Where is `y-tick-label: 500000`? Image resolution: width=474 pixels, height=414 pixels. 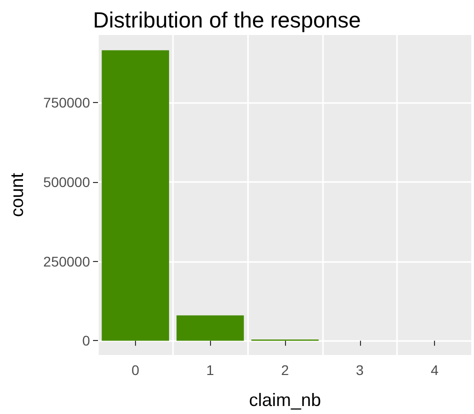 y-tick-label: 500000 is located at coordinates (66, 182).